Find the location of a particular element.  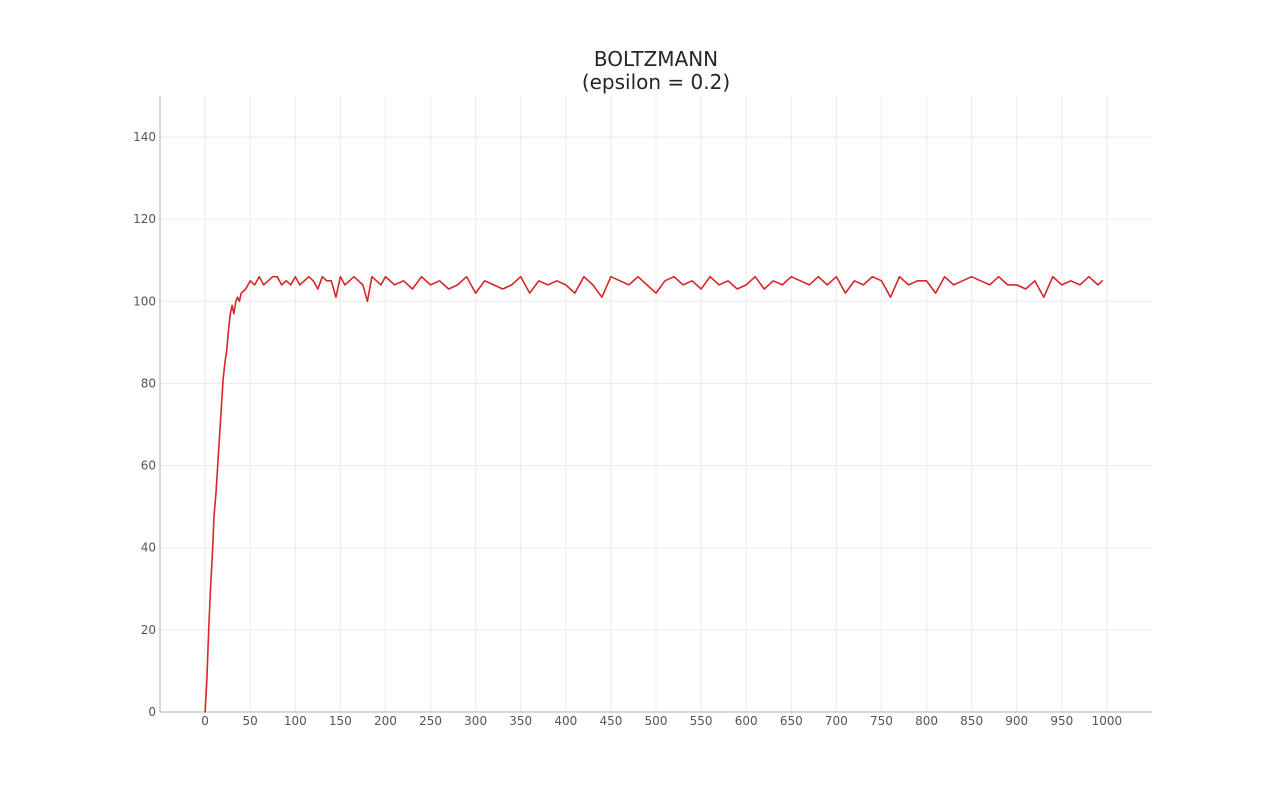

x-tick-label: 400 is located at coordinates (565, 721).